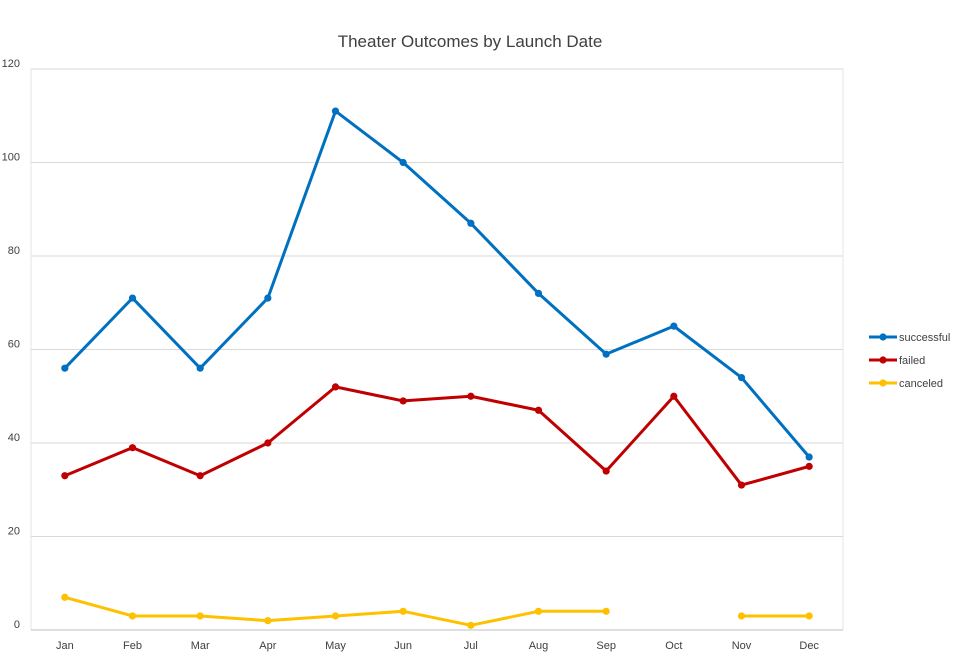 This screenshot has width=962, height=669. I want to click on x-tick-label: Apr, so click(267, 646).